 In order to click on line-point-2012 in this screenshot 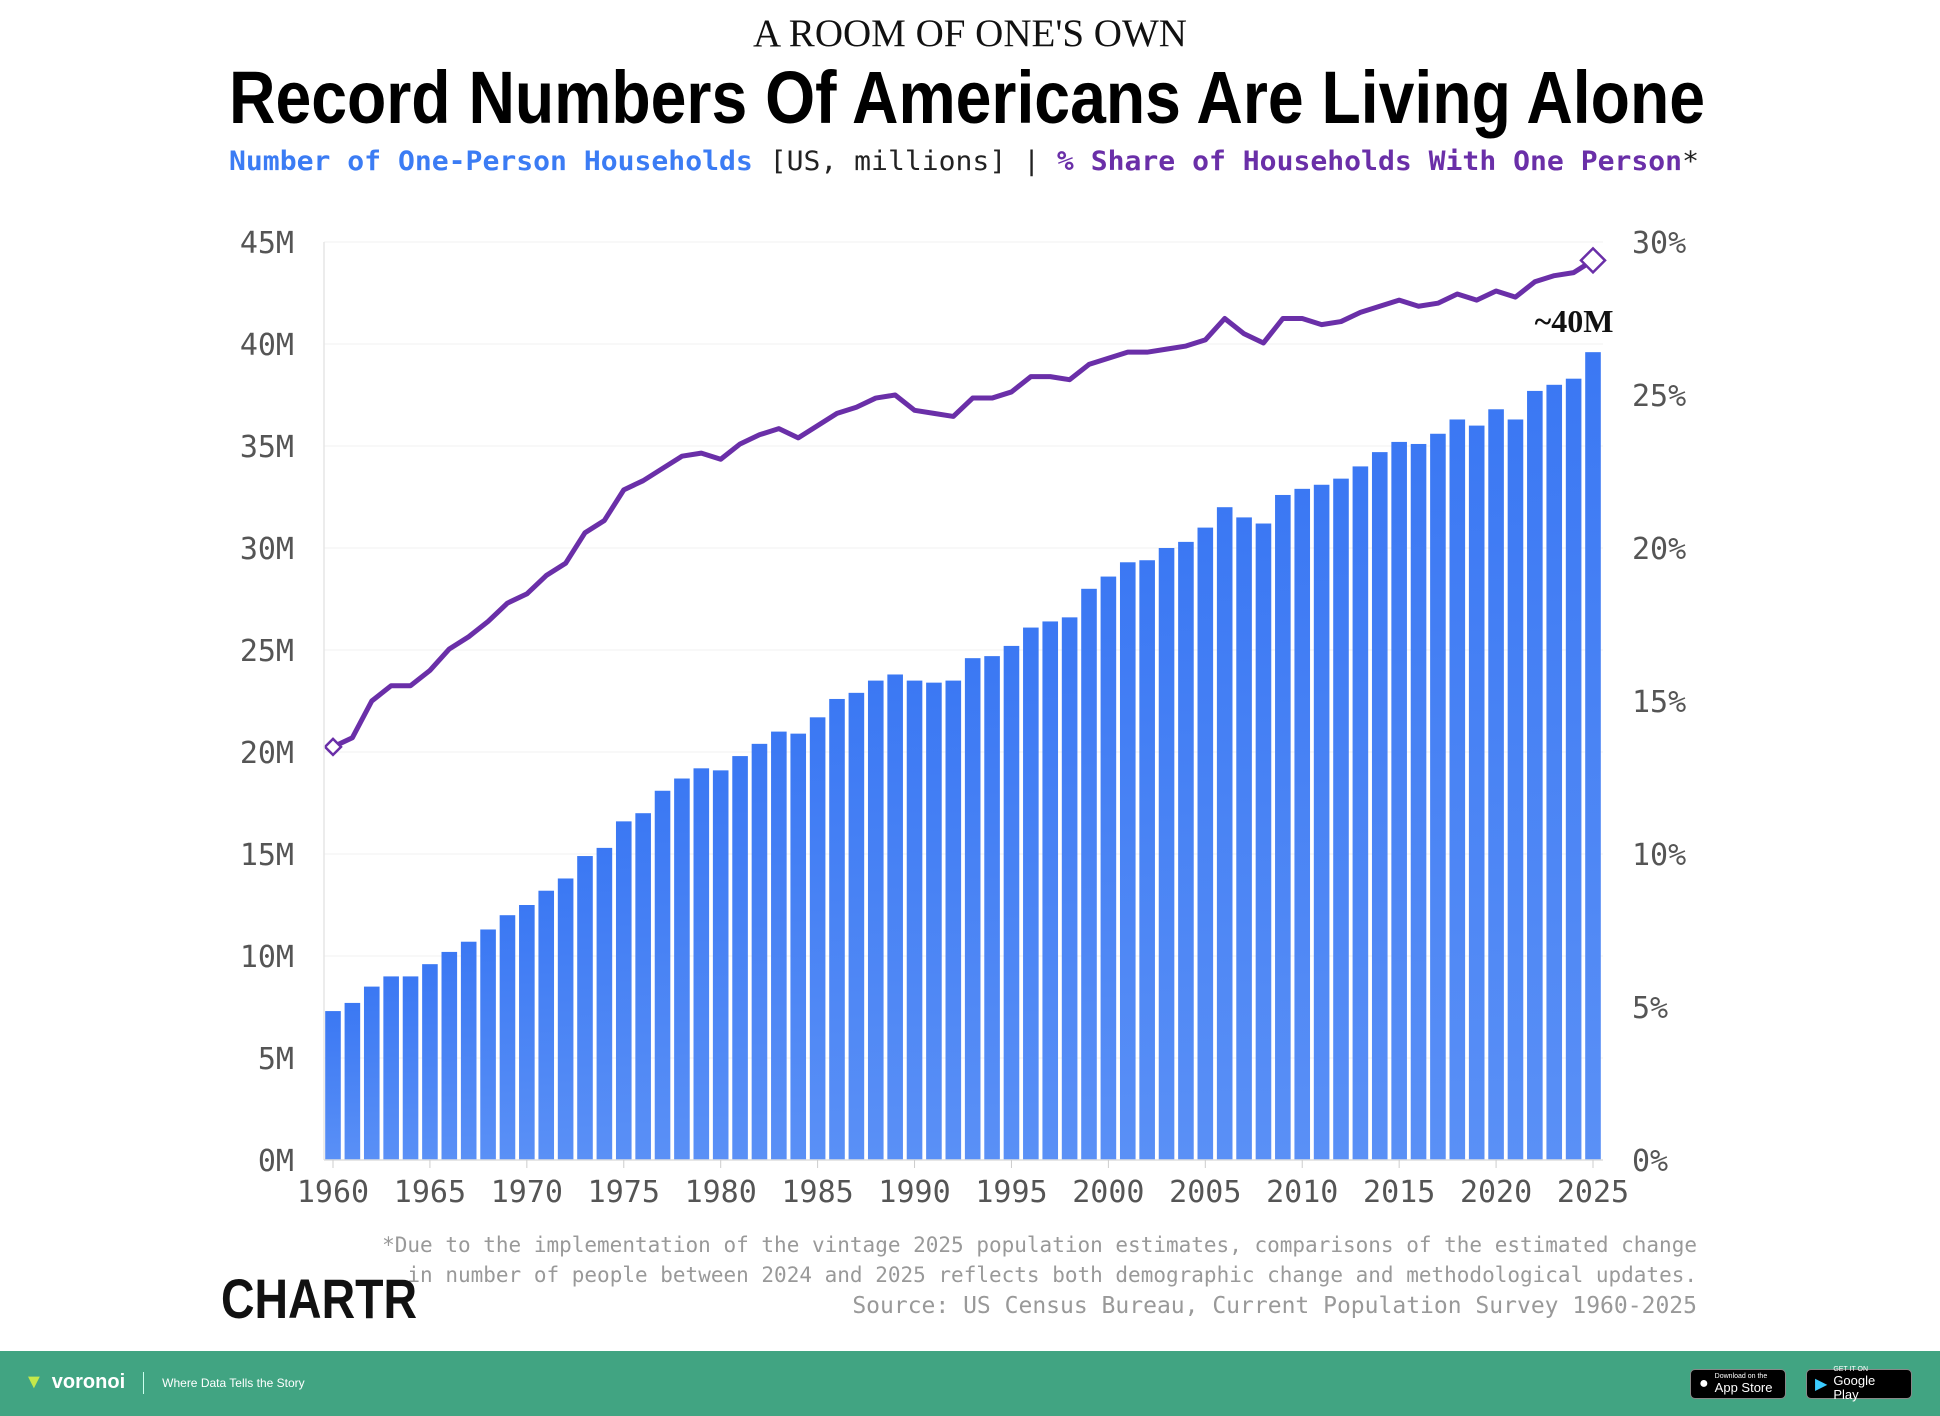, I will do `click(1341, 321)`.